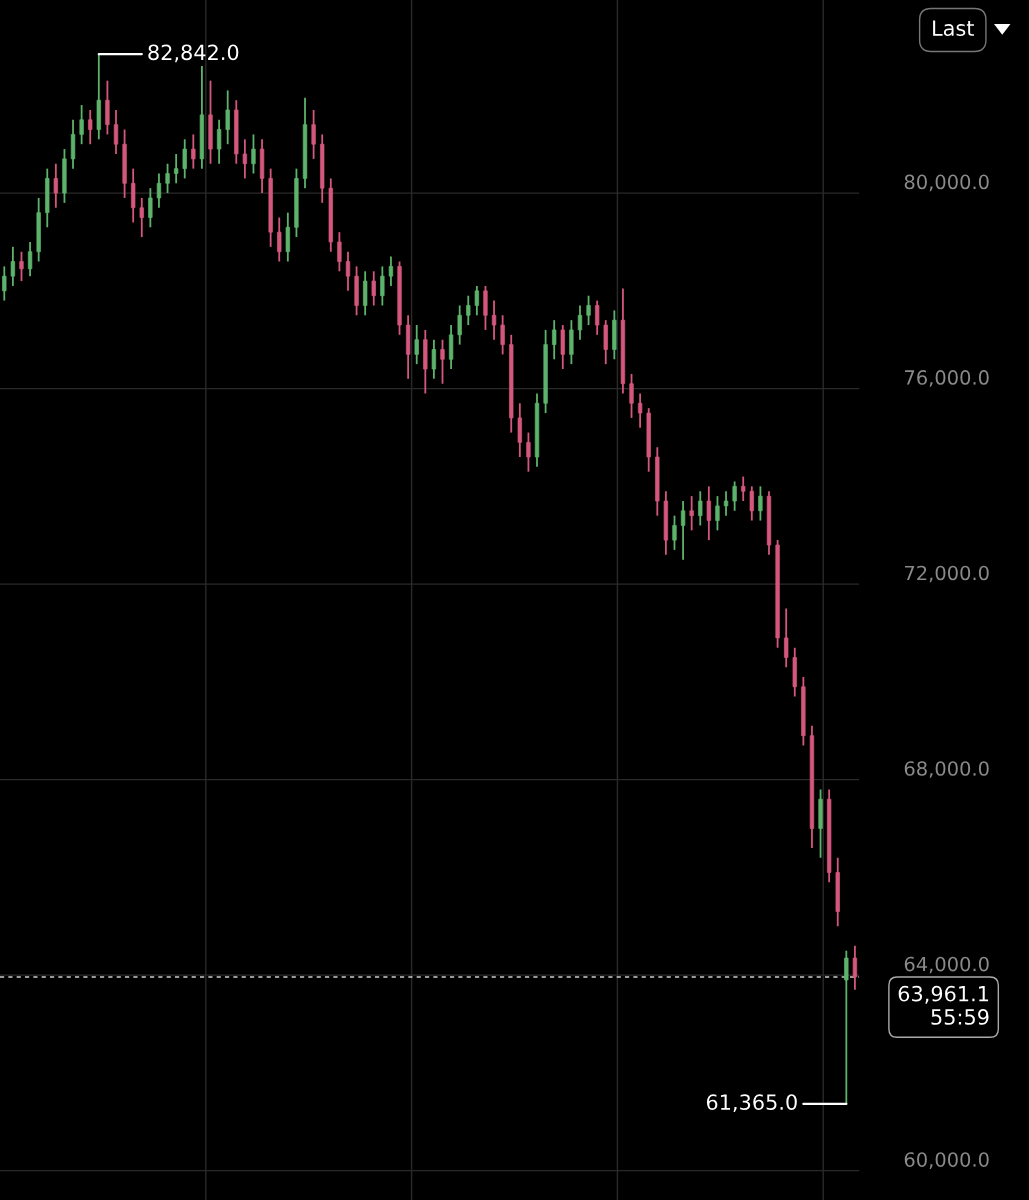 Image resolution: width=1029 pixels, height=1200 pixels. What do you see at coordinates (946, 769) in the screenshot?
I see `y-tick-label: 68,000.0` at bounding box center [946, 769].